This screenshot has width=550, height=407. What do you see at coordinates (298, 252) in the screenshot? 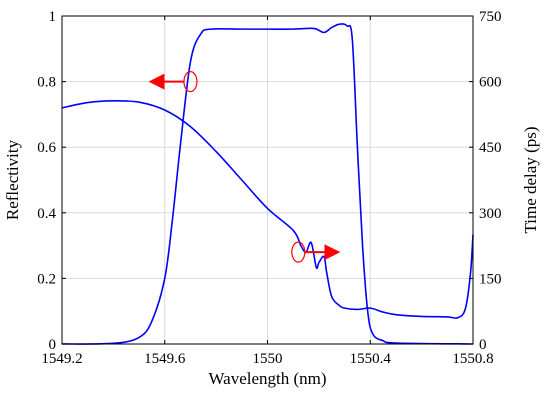
I see `time-delay-marker-ellipse` at bounding box center [298, 252].